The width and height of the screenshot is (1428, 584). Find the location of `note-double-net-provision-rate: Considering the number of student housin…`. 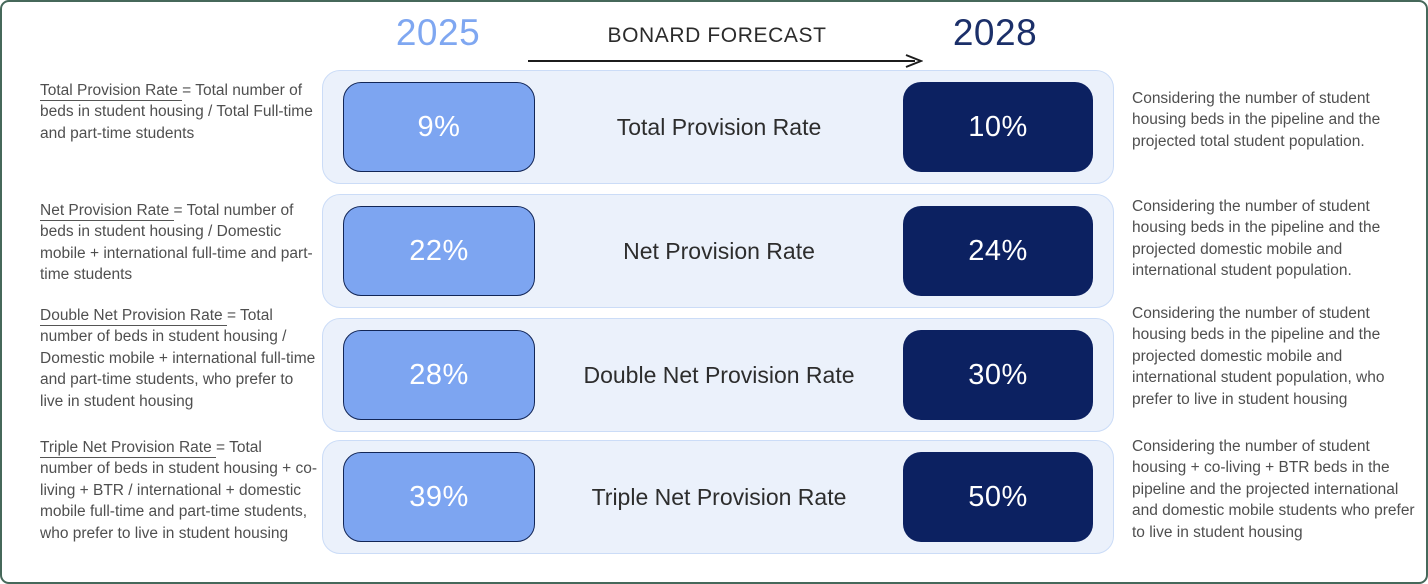

note-double-net-provision-rate: Considering the number of student housin… is located at coordinates (1258, 356).